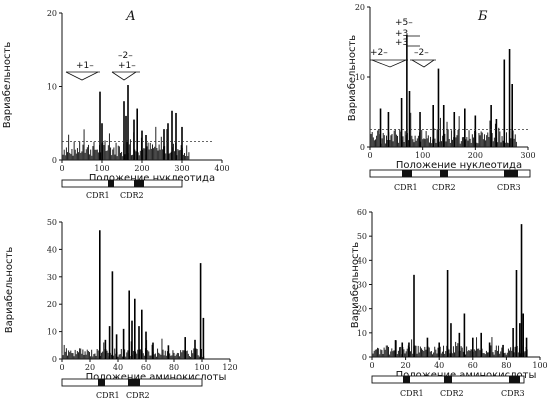 The image size is (551, 408). Describe the element at coordinates (482, 16) in the screenshot. I see `panel-label: Б` at that location.